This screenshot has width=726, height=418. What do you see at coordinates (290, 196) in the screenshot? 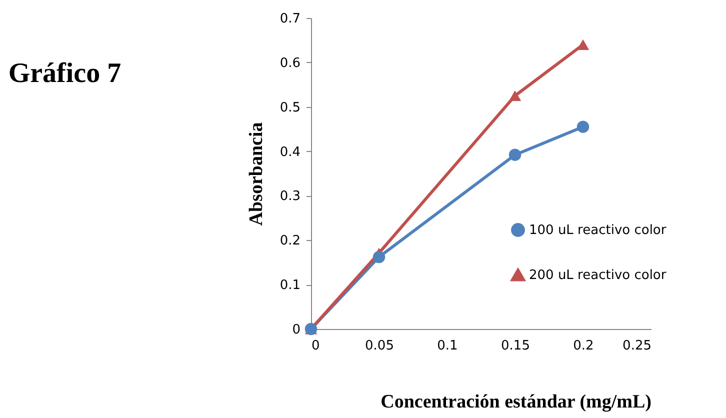
I see `y-tick-label: 0.3` at bounding box center [290, 196].